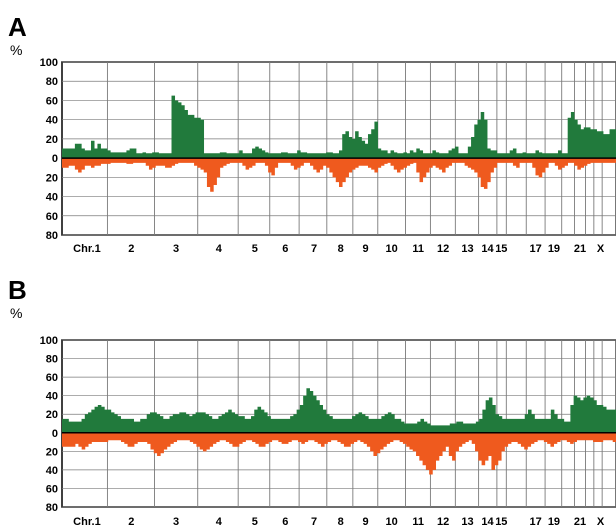 The width and height of the screenshot is (616, 530). I want to click on panel-b-unit-label: %, so click(16, 313).